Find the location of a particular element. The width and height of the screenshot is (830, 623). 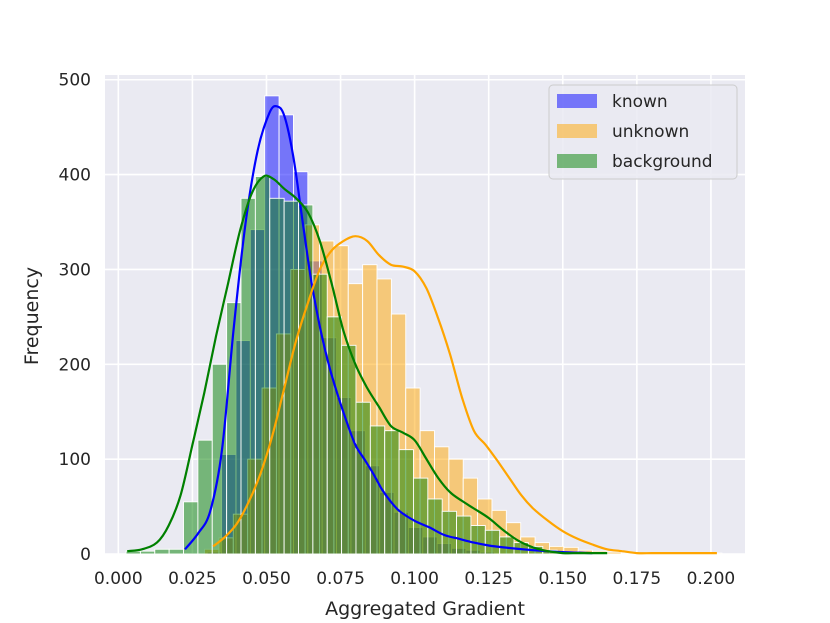

background-legend-swatch is located at coordinates (577, 161).